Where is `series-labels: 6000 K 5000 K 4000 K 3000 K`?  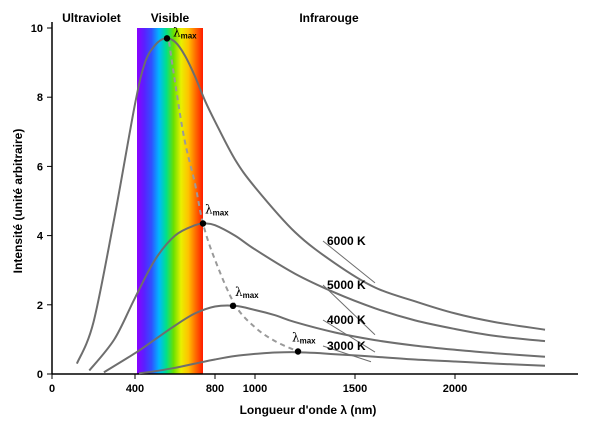 series-labels: 6000 K 5000 K 4000 K 3000 K is located at coordinates (349, 298).